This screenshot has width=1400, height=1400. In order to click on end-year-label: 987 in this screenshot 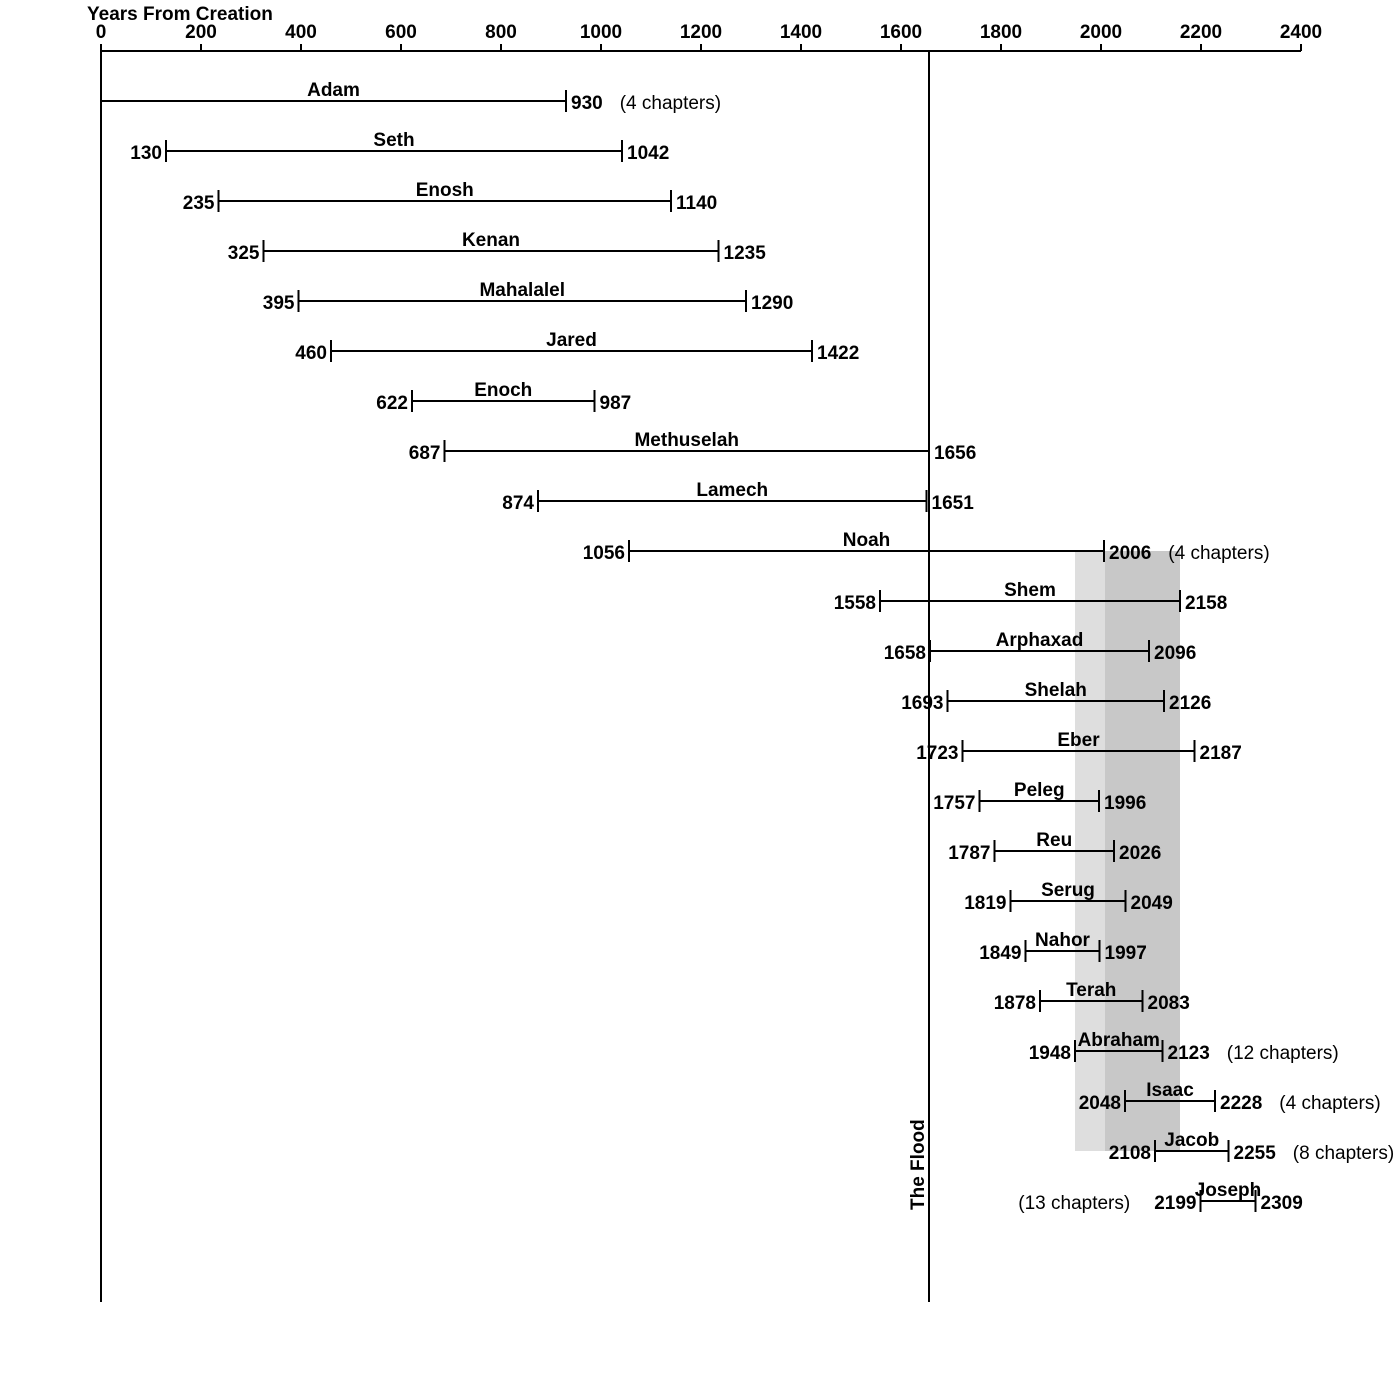, I will do `click(616, 403)`.